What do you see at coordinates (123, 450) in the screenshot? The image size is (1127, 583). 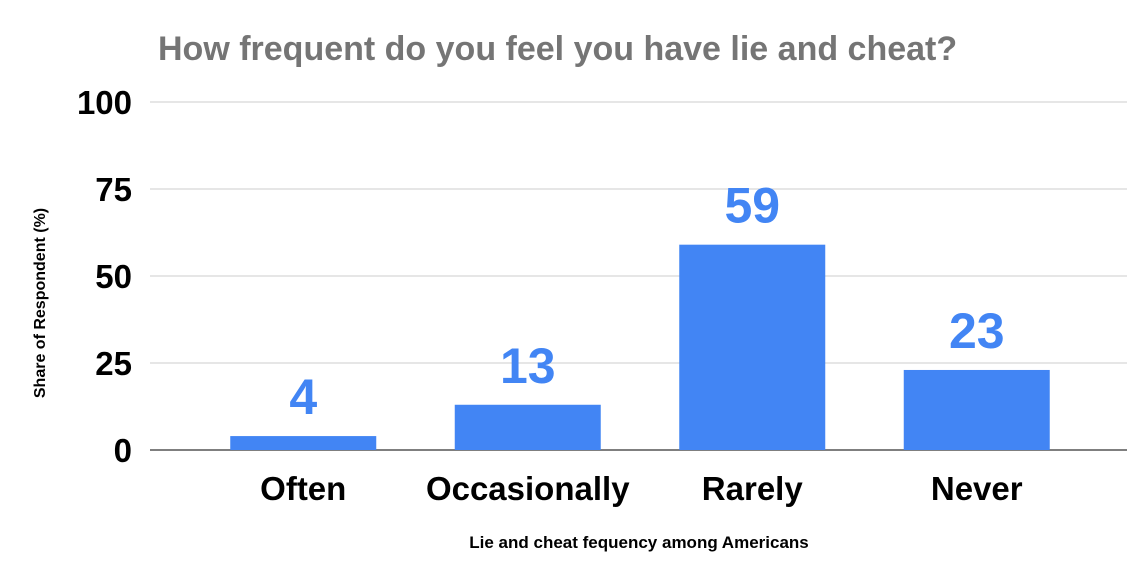 I see `y-tick-label: 0` at bounding box center [123, 450].